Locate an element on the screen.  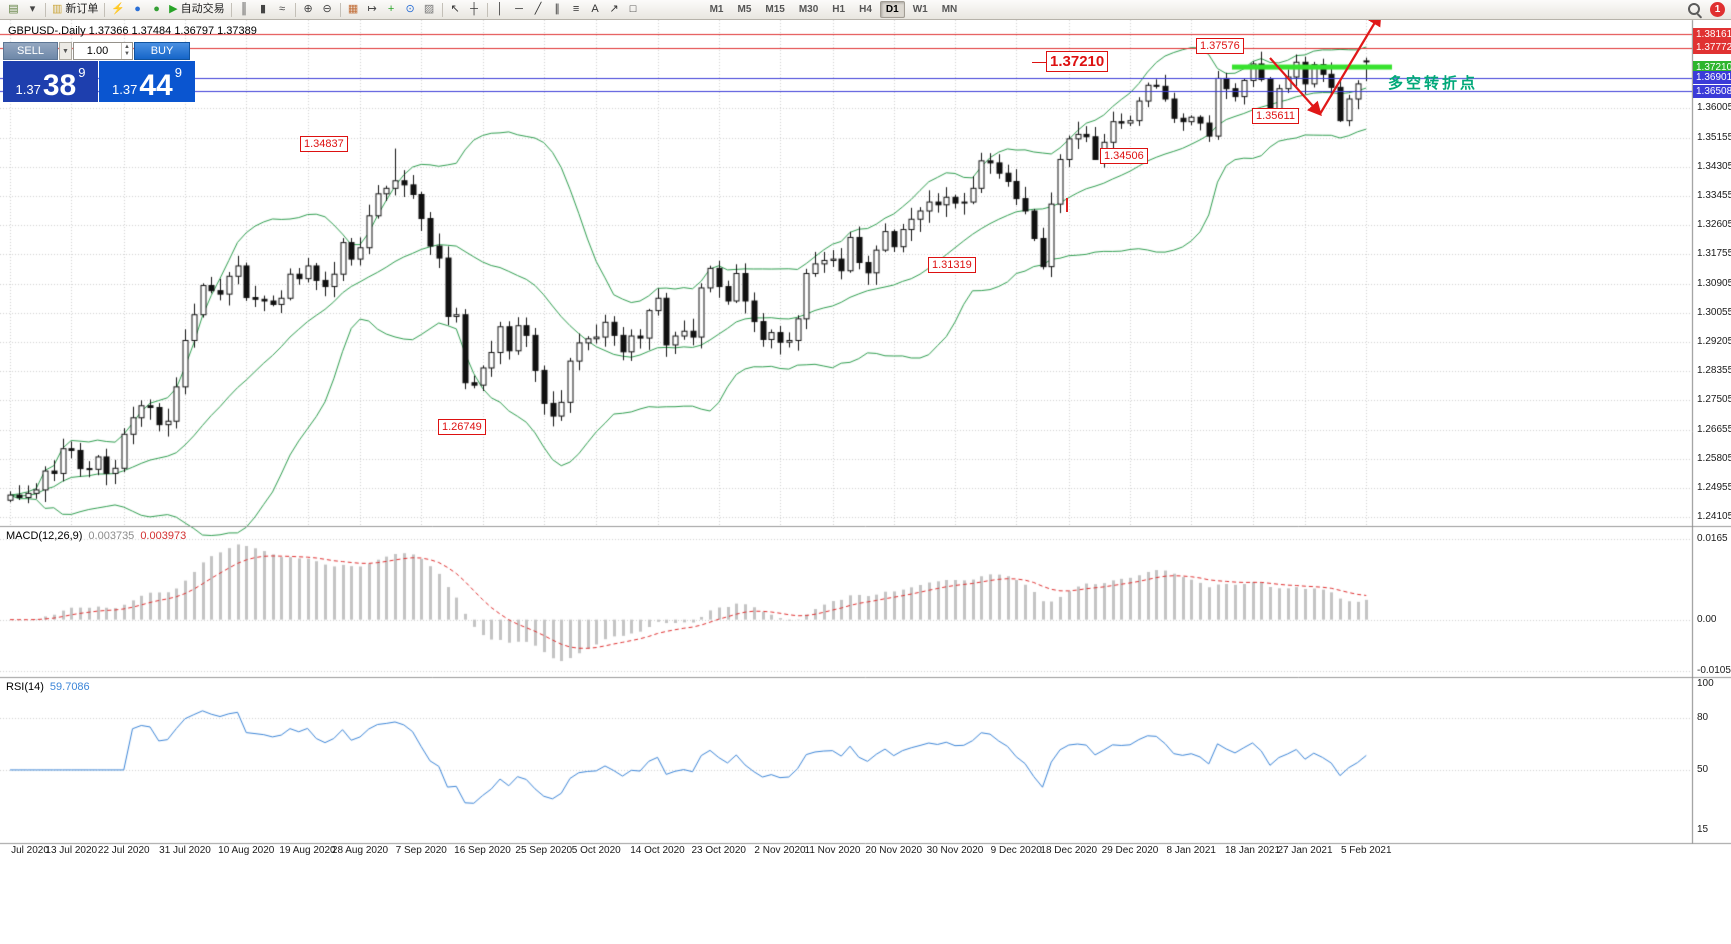
periods-button: ⊙ is located at coordinates (410, 9).